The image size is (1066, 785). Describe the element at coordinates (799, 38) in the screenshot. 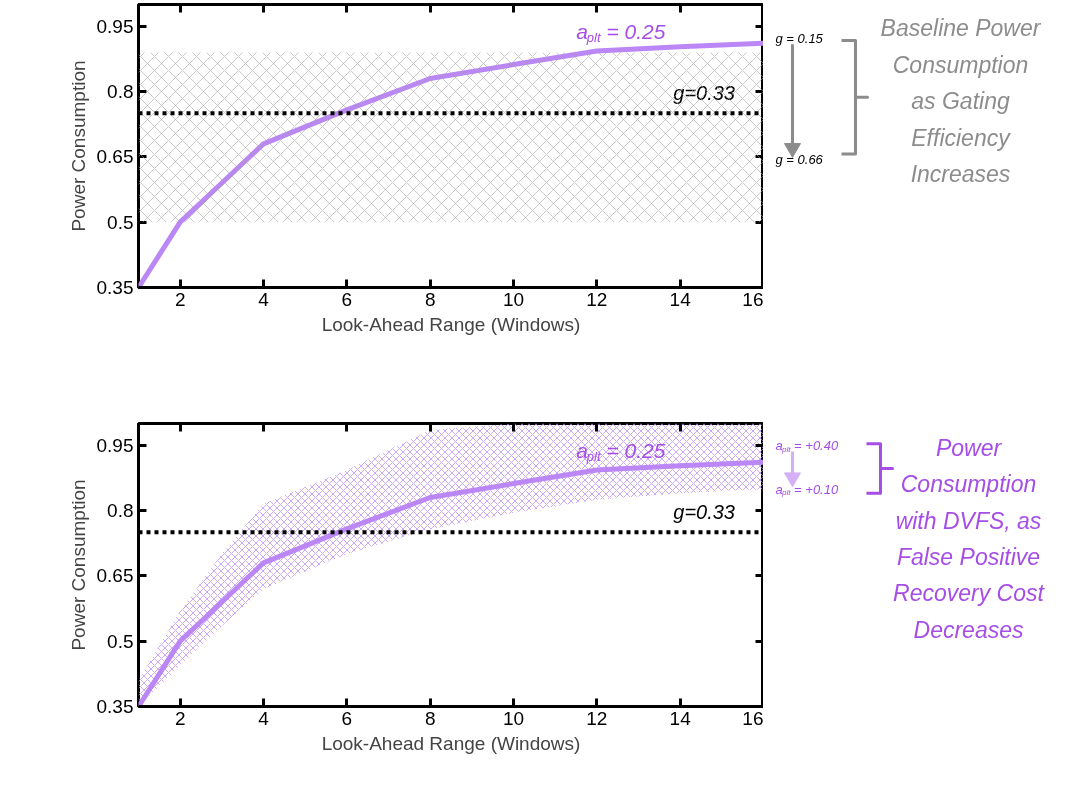

I see `text: g = 0.15` at that location.